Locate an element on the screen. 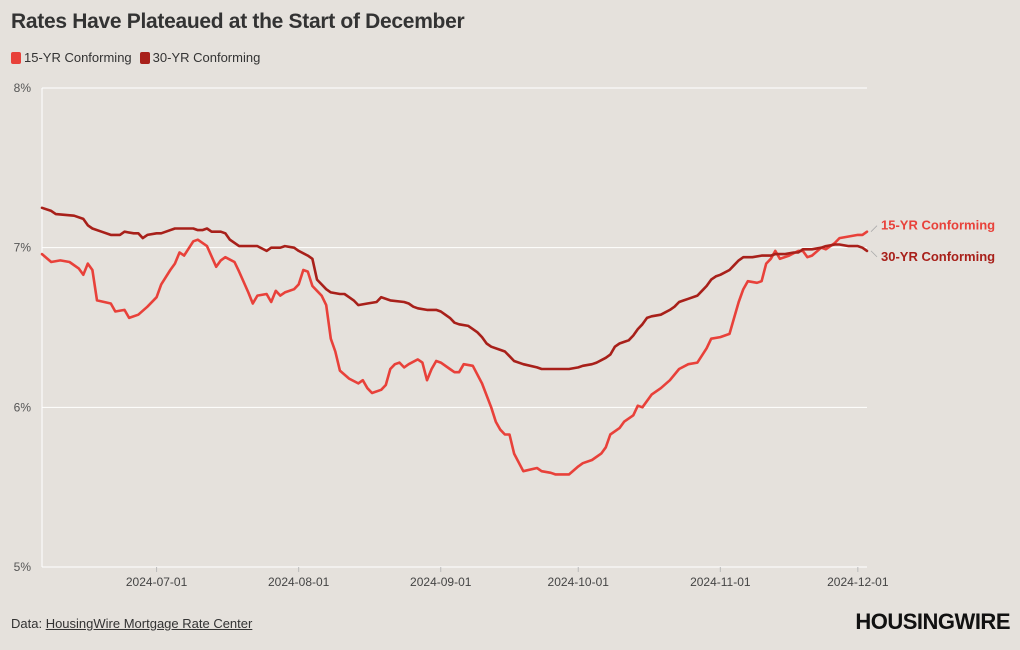  footer-source: Data: HousingWire Mortgage Rate Center is located at coordinates (131, 623).